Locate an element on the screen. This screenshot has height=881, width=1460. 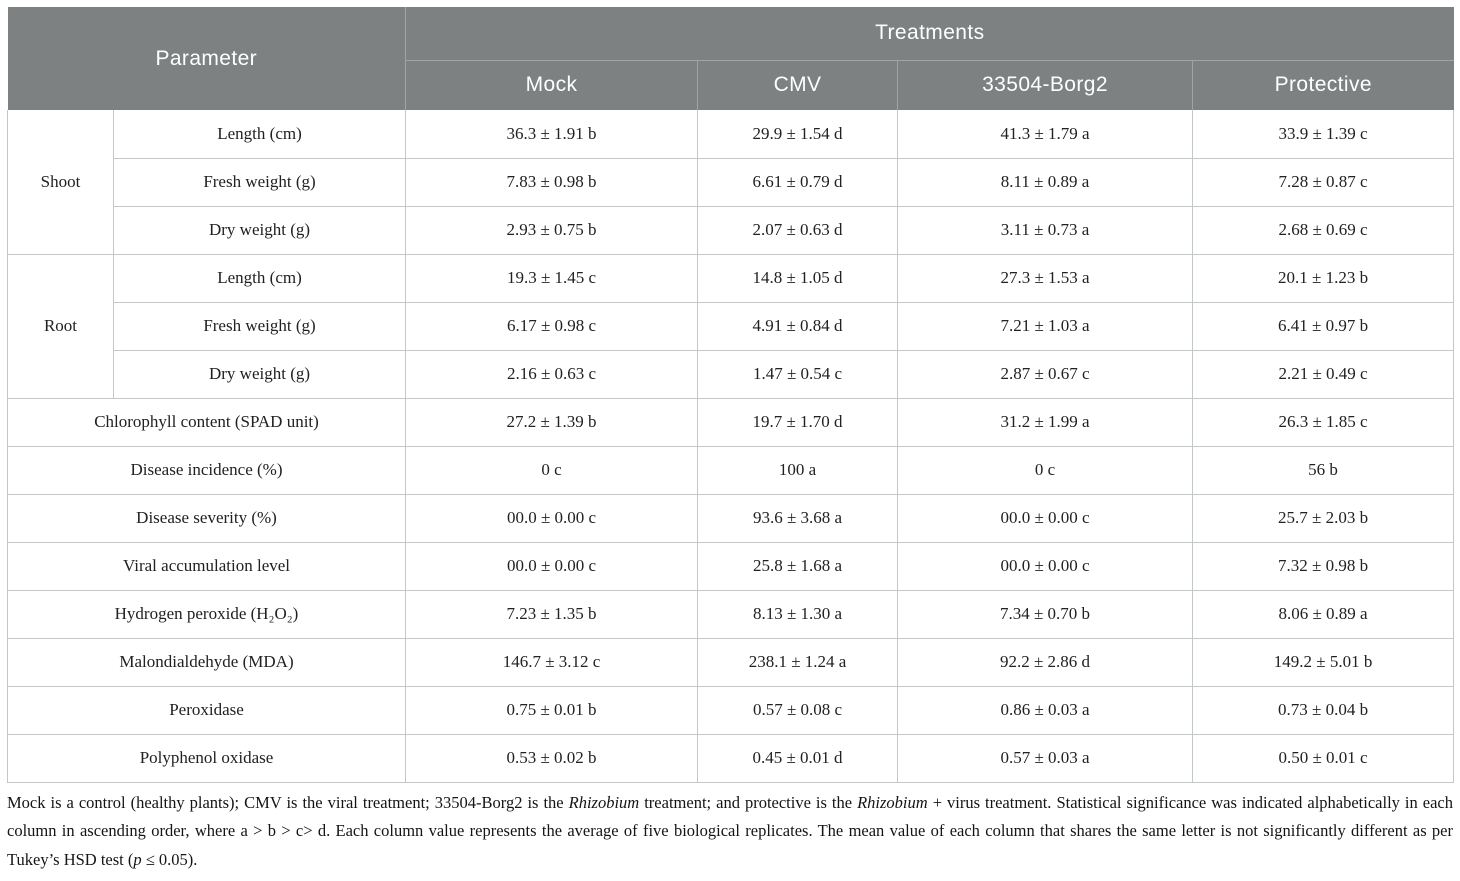
column-header-33504-borg2: 33504-Borg2 is located at coordinates (1045, 85).